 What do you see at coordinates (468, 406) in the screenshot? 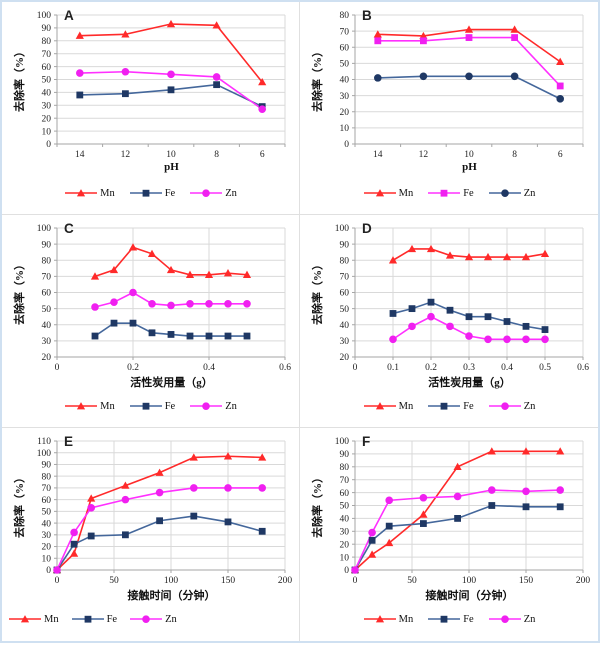
I see `legend-label-fe: Fe` at bounding box center [468, 406].